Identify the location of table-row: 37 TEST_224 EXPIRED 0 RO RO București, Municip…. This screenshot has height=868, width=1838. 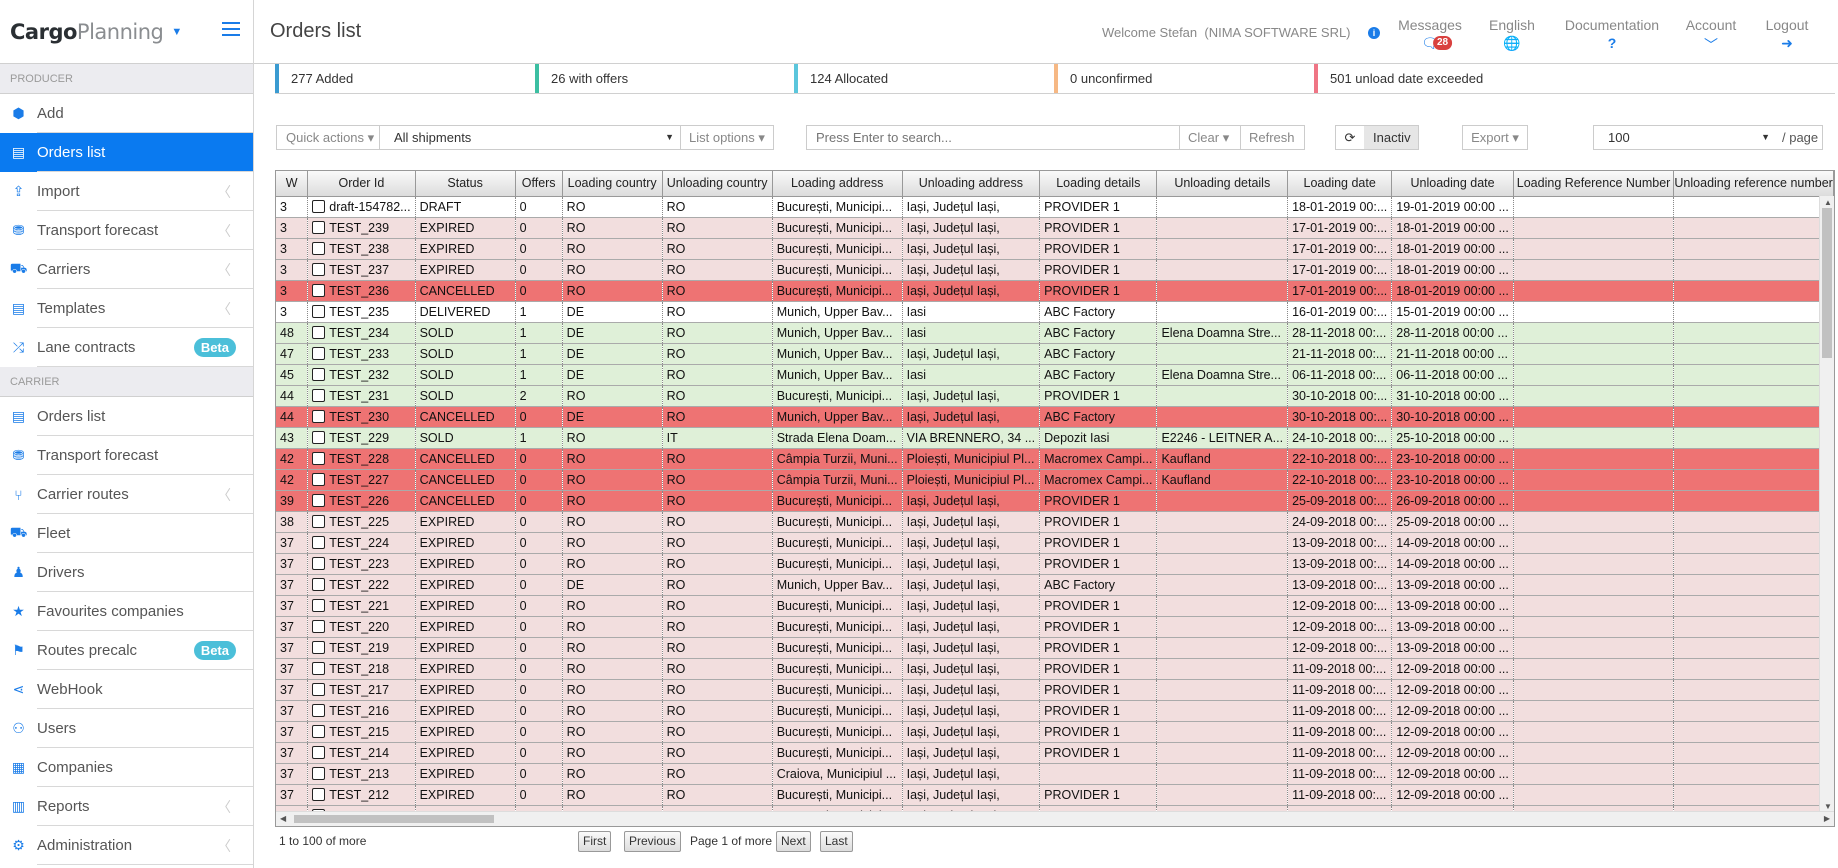
(1055, 543).